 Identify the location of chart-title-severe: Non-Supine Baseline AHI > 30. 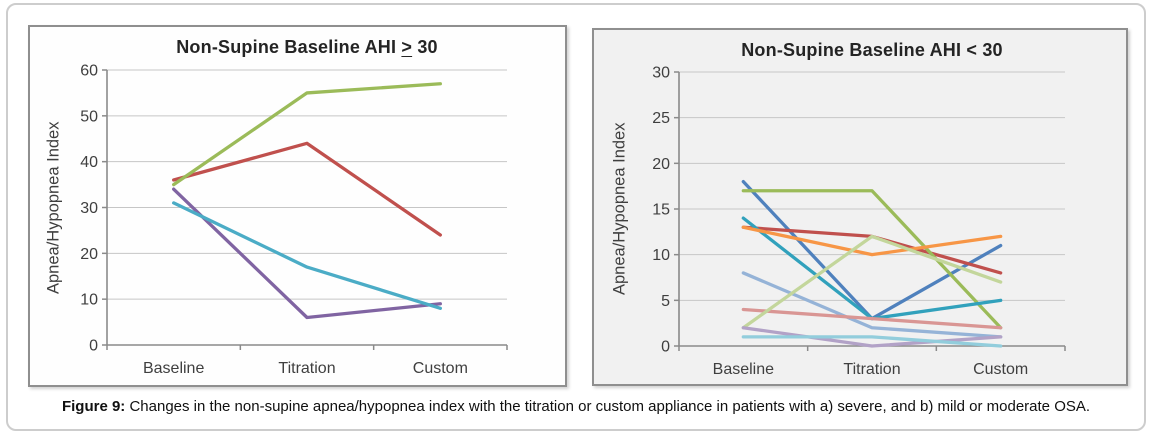
(307, 47).